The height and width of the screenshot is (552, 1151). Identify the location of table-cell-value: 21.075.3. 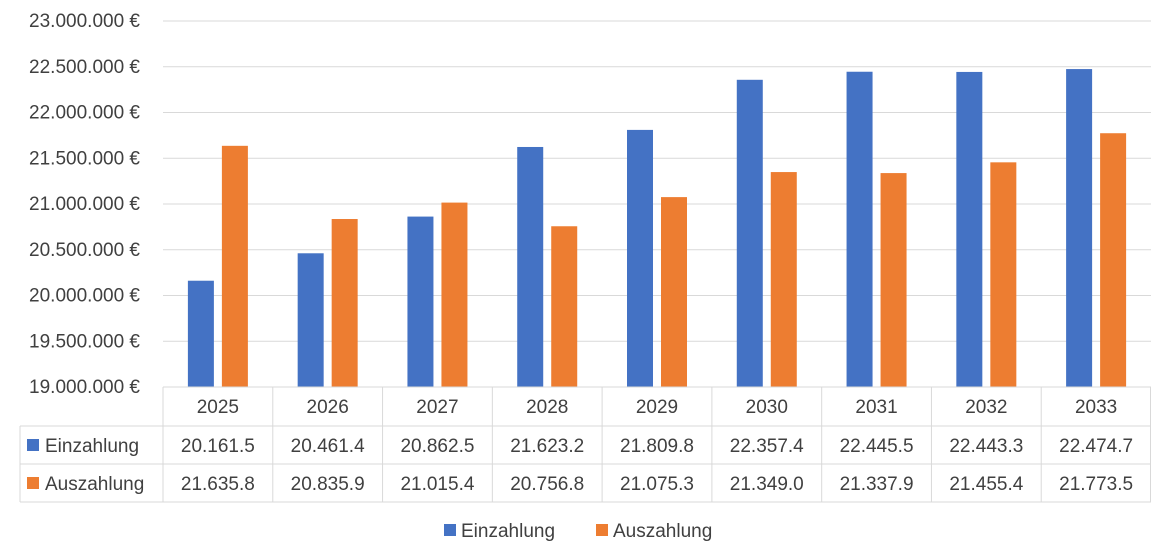
(657, 484).